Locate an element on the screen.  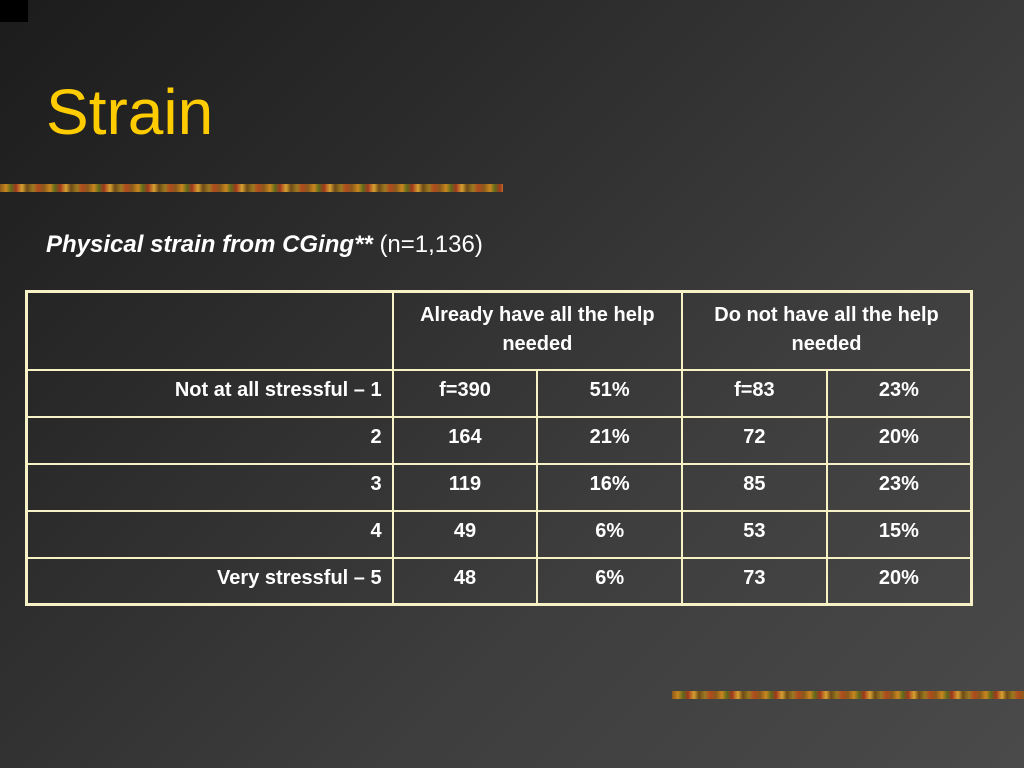
cell-have-count: 49 is located at coordinates (465, 534).